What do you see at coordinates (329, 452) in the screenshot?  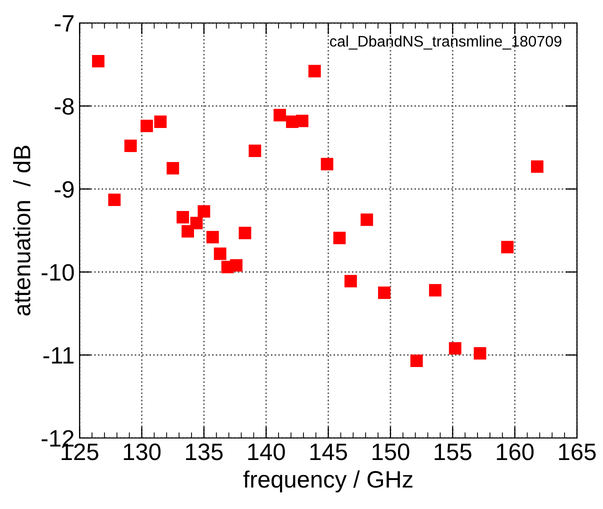 I see `x-tick-label: 145` at bounding box center [329, 452].